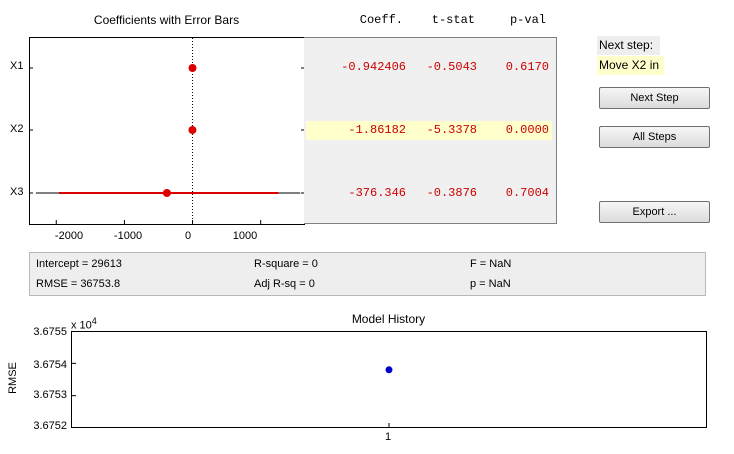  What do you see at coordinates (245, 236) in the screenshot?
I see `coef-x-tick-label: 1000` at bounding box center [245, 236].